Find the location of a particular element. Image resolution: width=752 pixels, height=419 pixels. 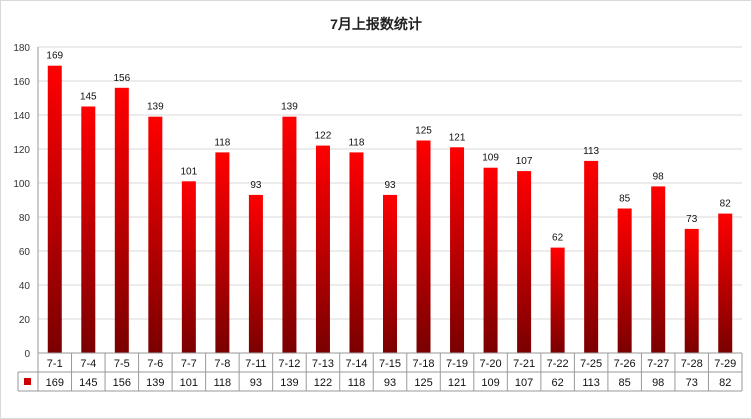

data-label: 85 is located at coordinates (625, 199).